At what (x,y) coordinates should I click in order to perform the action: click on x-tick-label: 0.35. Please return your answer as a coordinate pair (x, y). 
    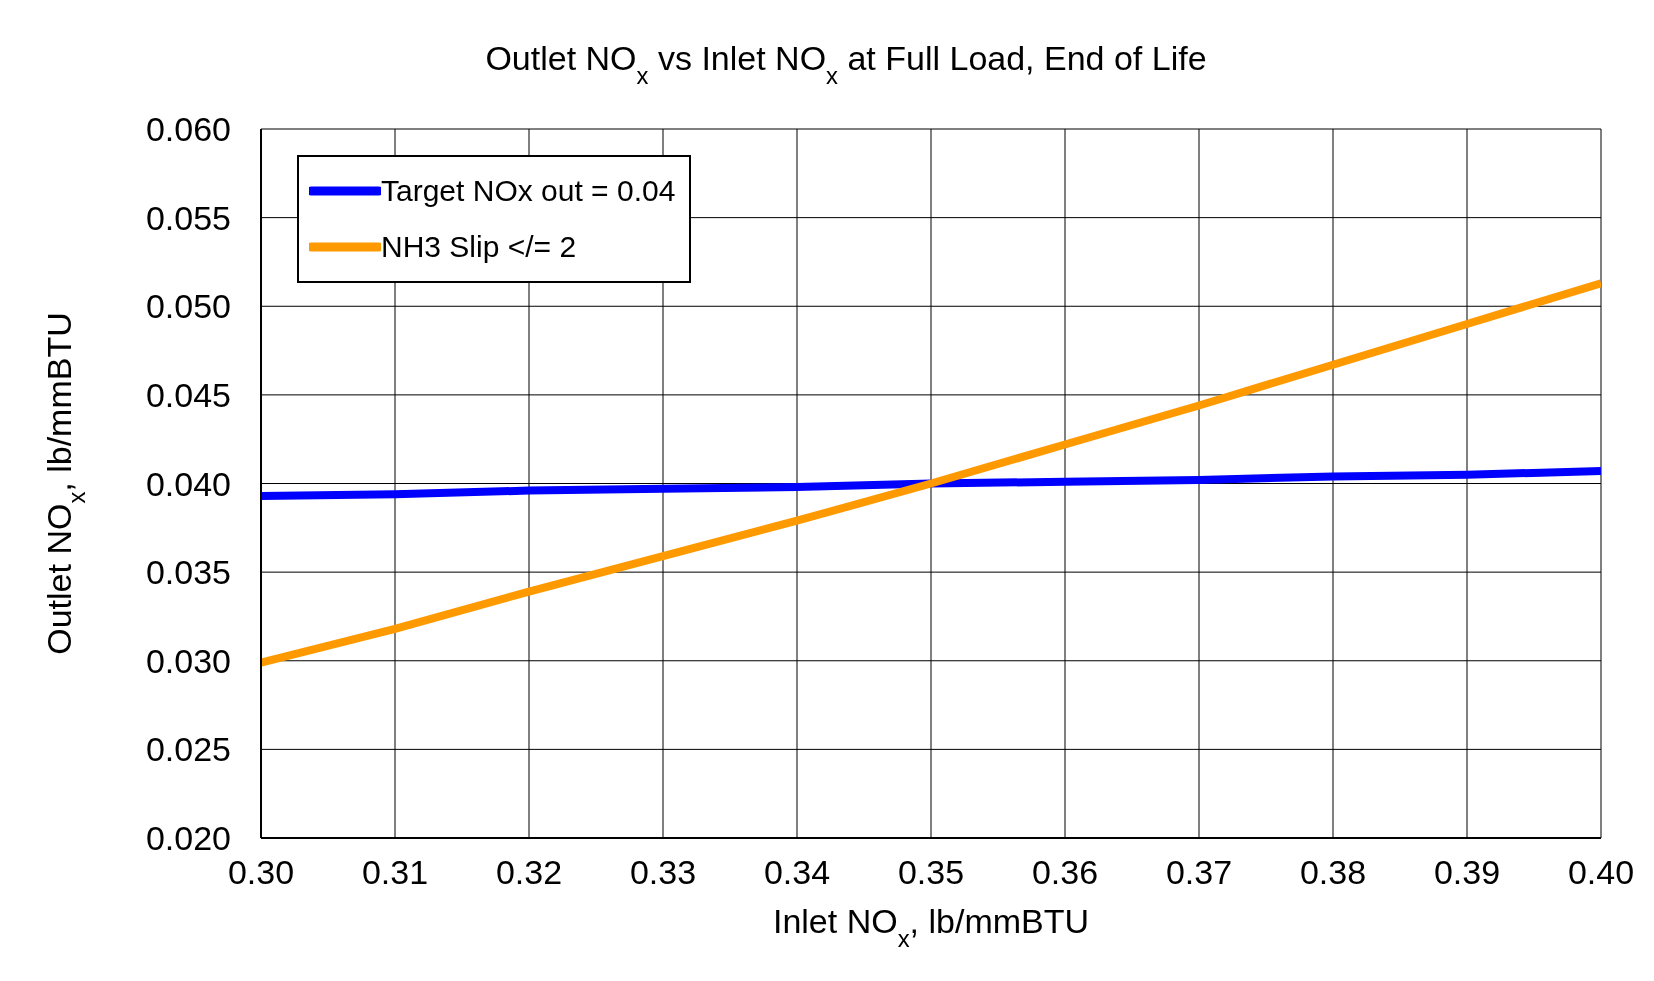
    Looking at the image, I should click on (931, 872).